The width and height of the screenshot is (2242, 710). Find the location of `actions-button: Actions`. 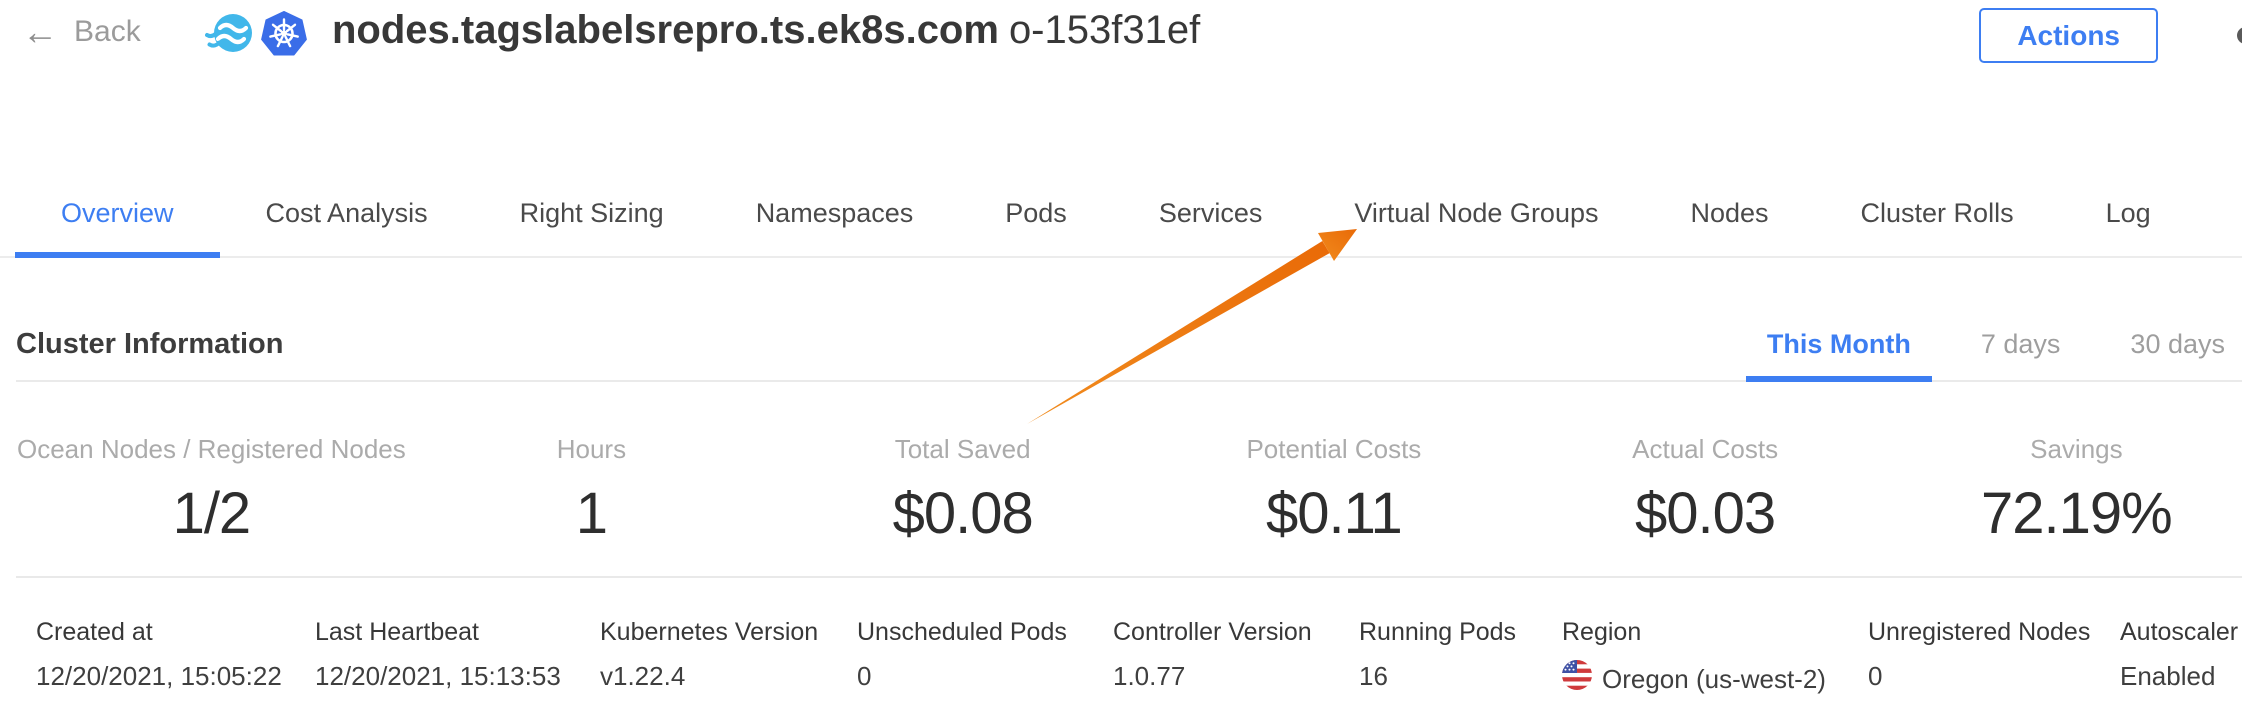

actions-button: Actions is located at coordinates (2068, 35).